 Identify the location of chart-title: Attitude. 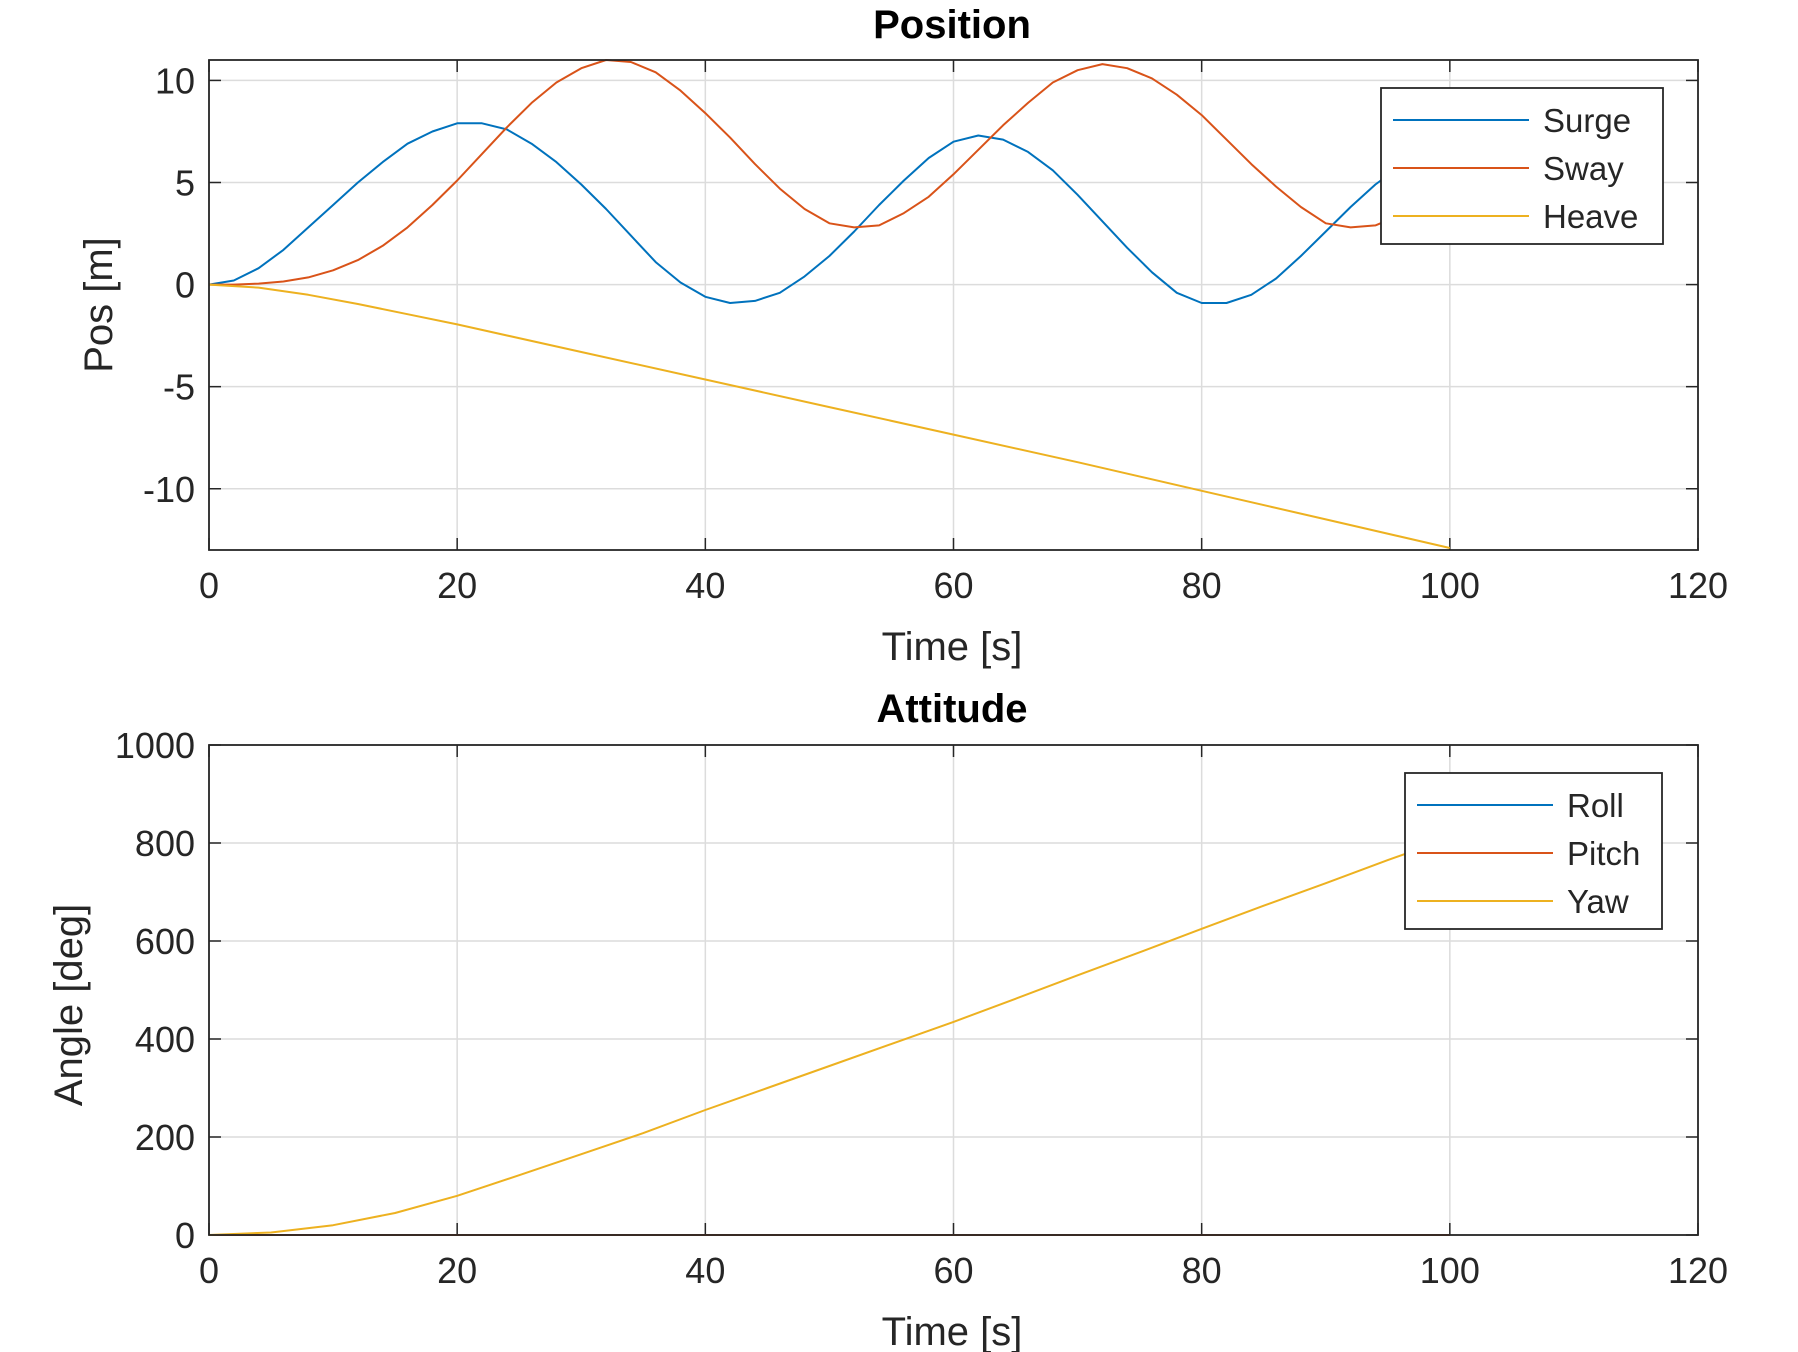
(951, 709).